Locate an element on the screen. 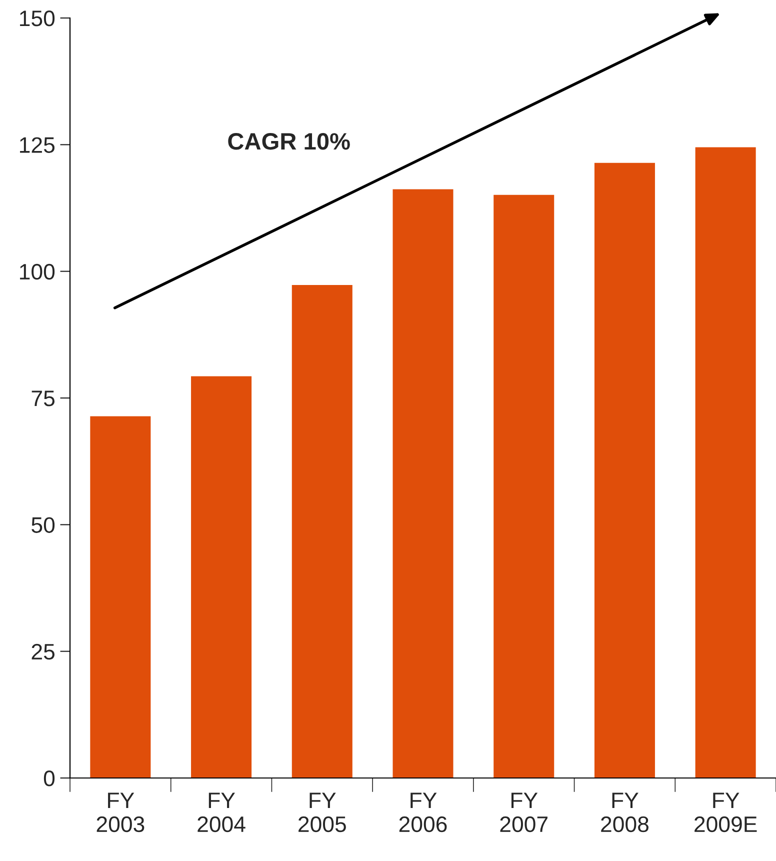 This screenshot has height=861, width=776. x-tick-label: FY 2009E is located at coordinates (725, 812).